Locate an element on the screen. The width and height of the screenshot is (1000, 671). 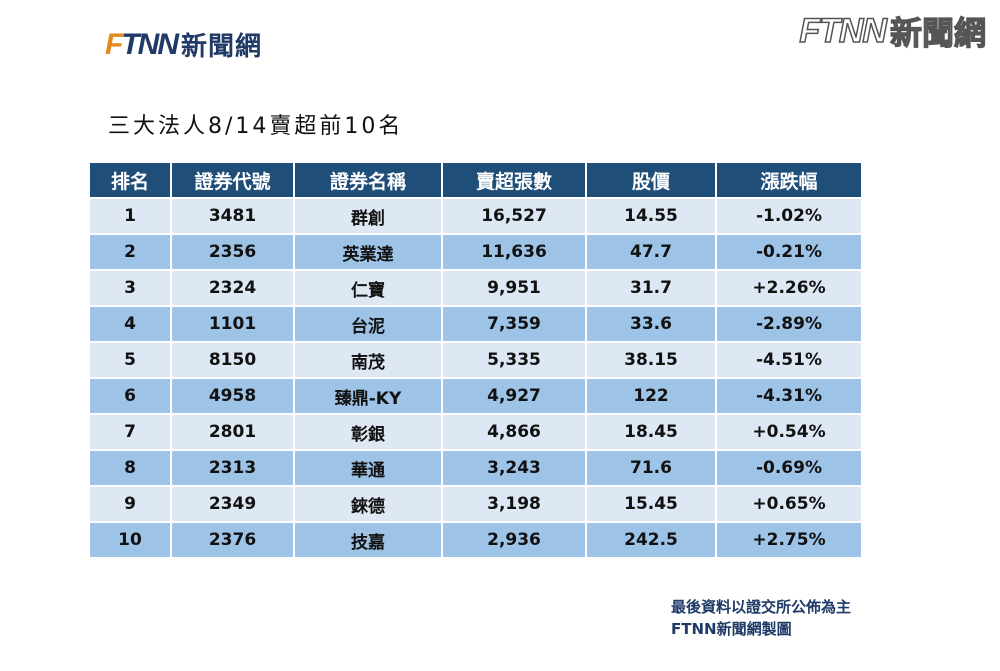
table-row: 6 4958 臻鼎-KY 4,927 122 -4.31% is located at coordinates (475, 396).